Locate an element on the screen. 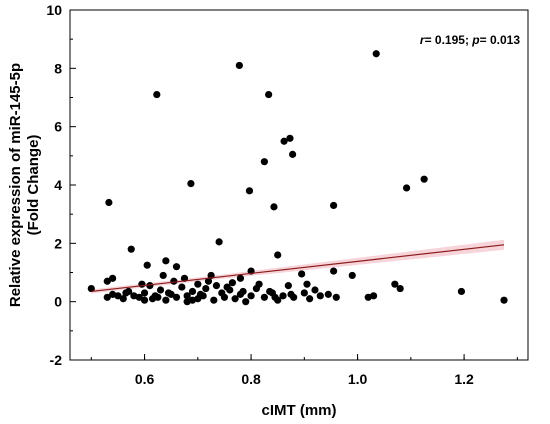 The width and height of the screenshot is (550, 424). p-symbol: p is located at coordinates (475, 40).